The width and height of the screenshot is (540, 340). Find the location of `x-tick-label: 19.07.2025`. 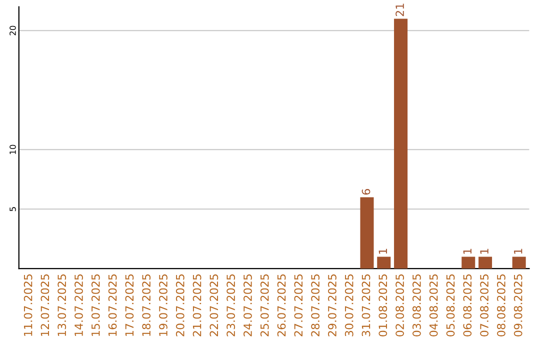

x-tick-label: 19.07.2025 is located at coordinates (163, 305).